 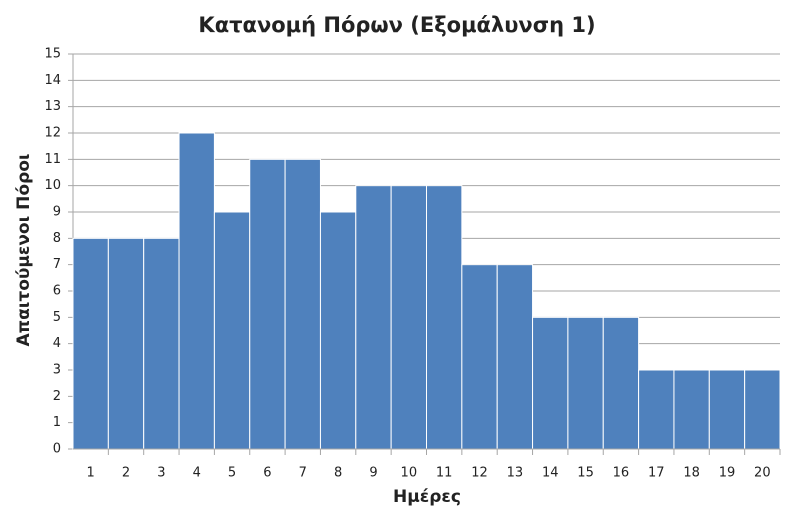 What do you see at coordinates (396, 25) in the screenshot?
I see `chart-title: Κατανομή Πόρων (Εξομάλυνση 1)` at bounding box center [396, 25].